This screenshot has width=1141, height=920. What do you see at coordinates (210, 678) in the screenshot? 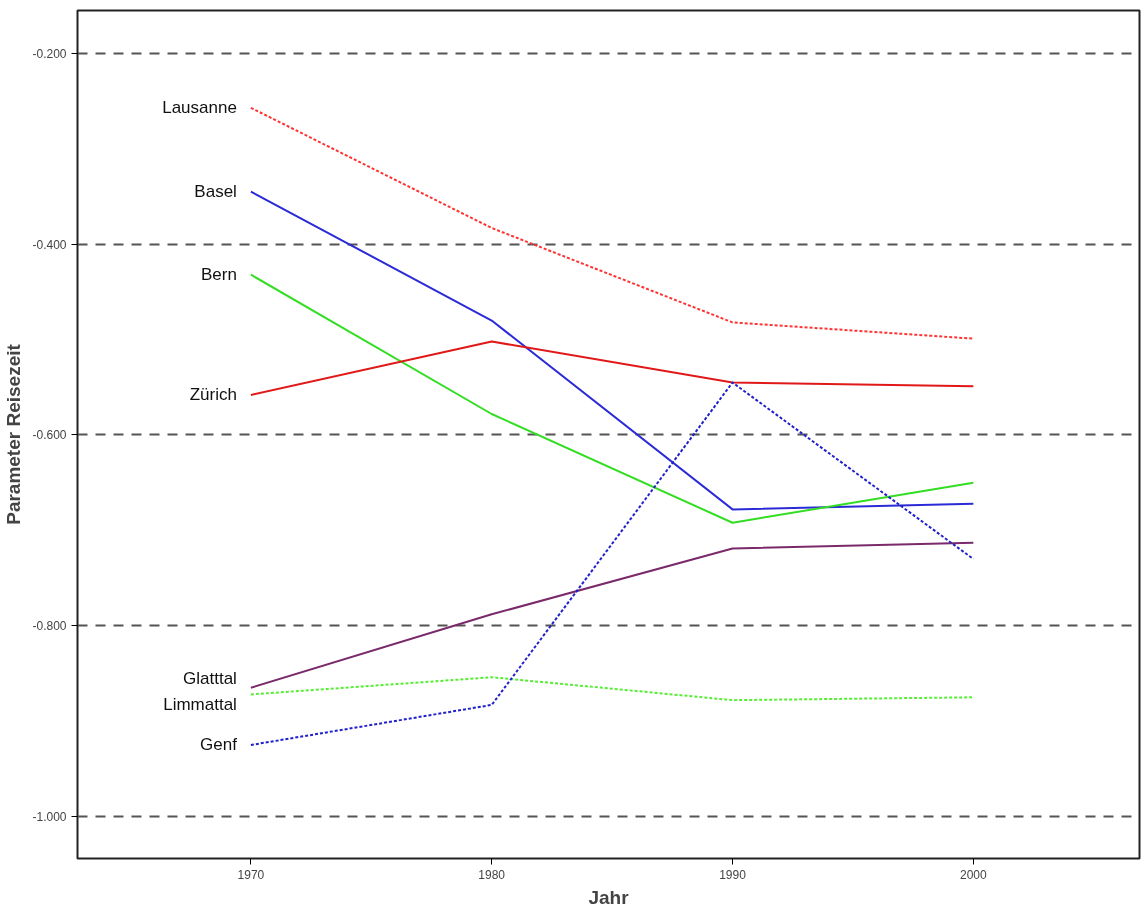
I see `series-label: Glatttal` at bounding box center [210, 678].